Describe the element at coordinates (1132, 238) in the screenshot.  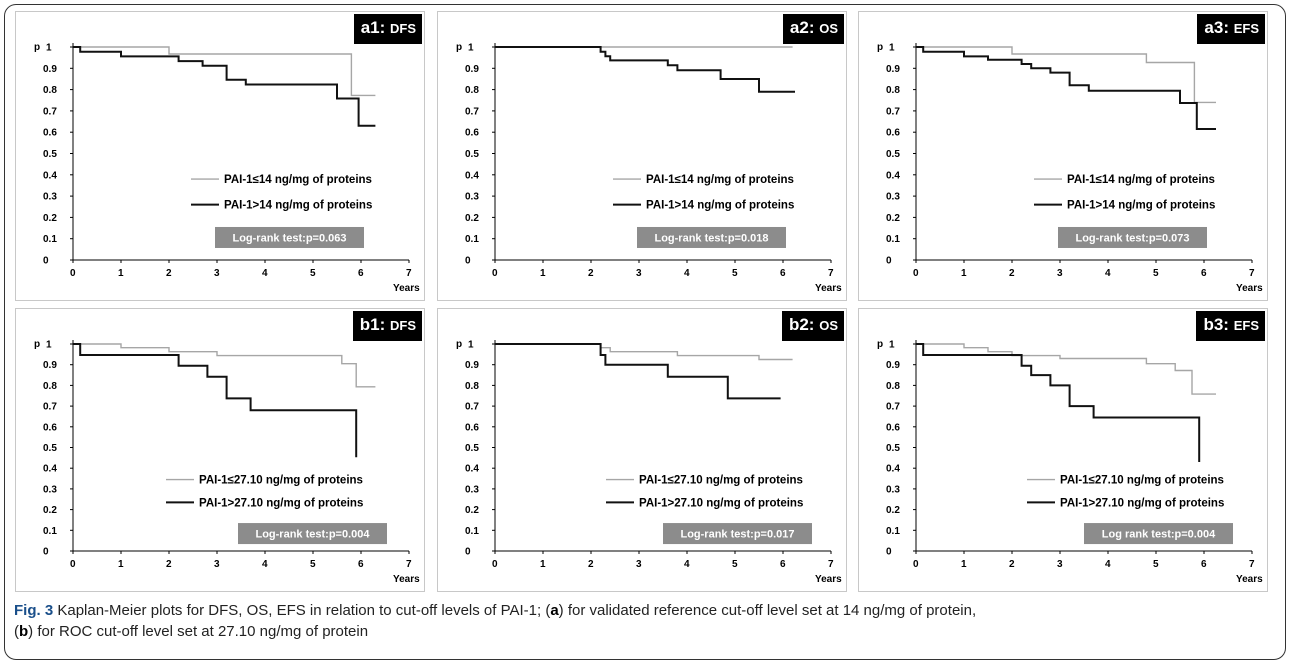
I see `logrank-text: Log-rank test:p=0.073` at that location.